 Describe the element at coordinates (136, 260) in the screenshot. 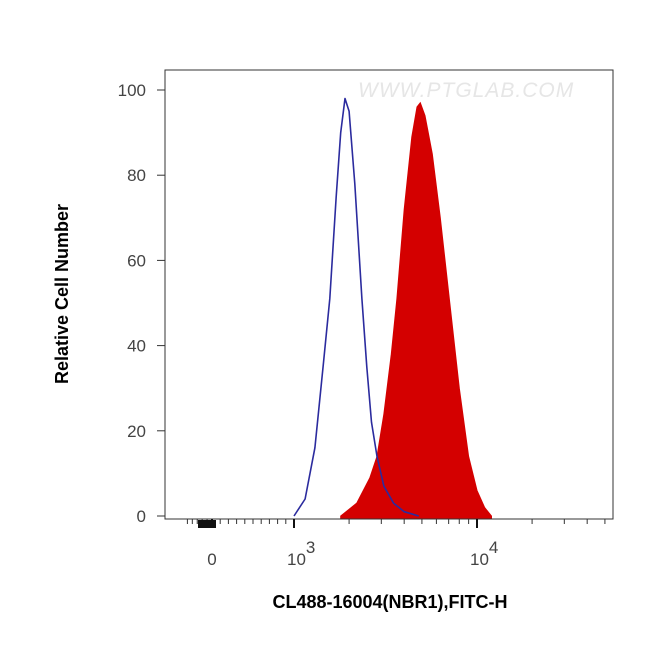

I see `y-tick-label: 60` at that location.